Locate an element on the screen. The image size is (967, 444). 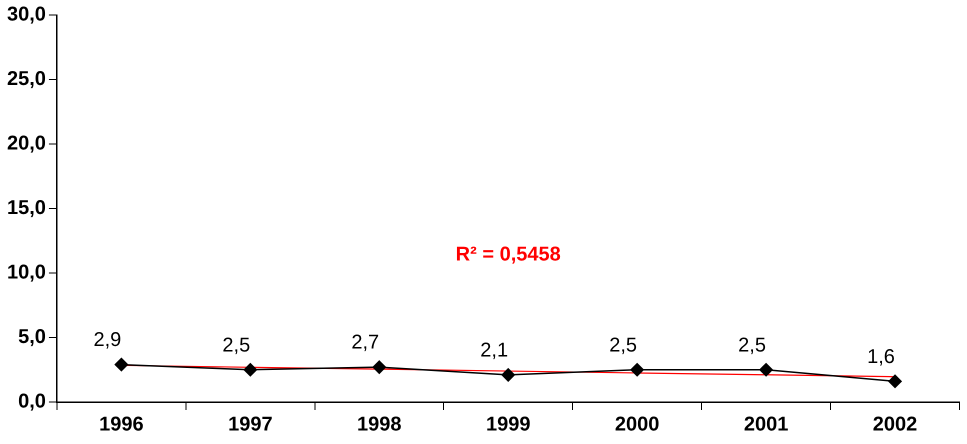
y-tick-label: 30,0 is located at coordinates (26, 15).